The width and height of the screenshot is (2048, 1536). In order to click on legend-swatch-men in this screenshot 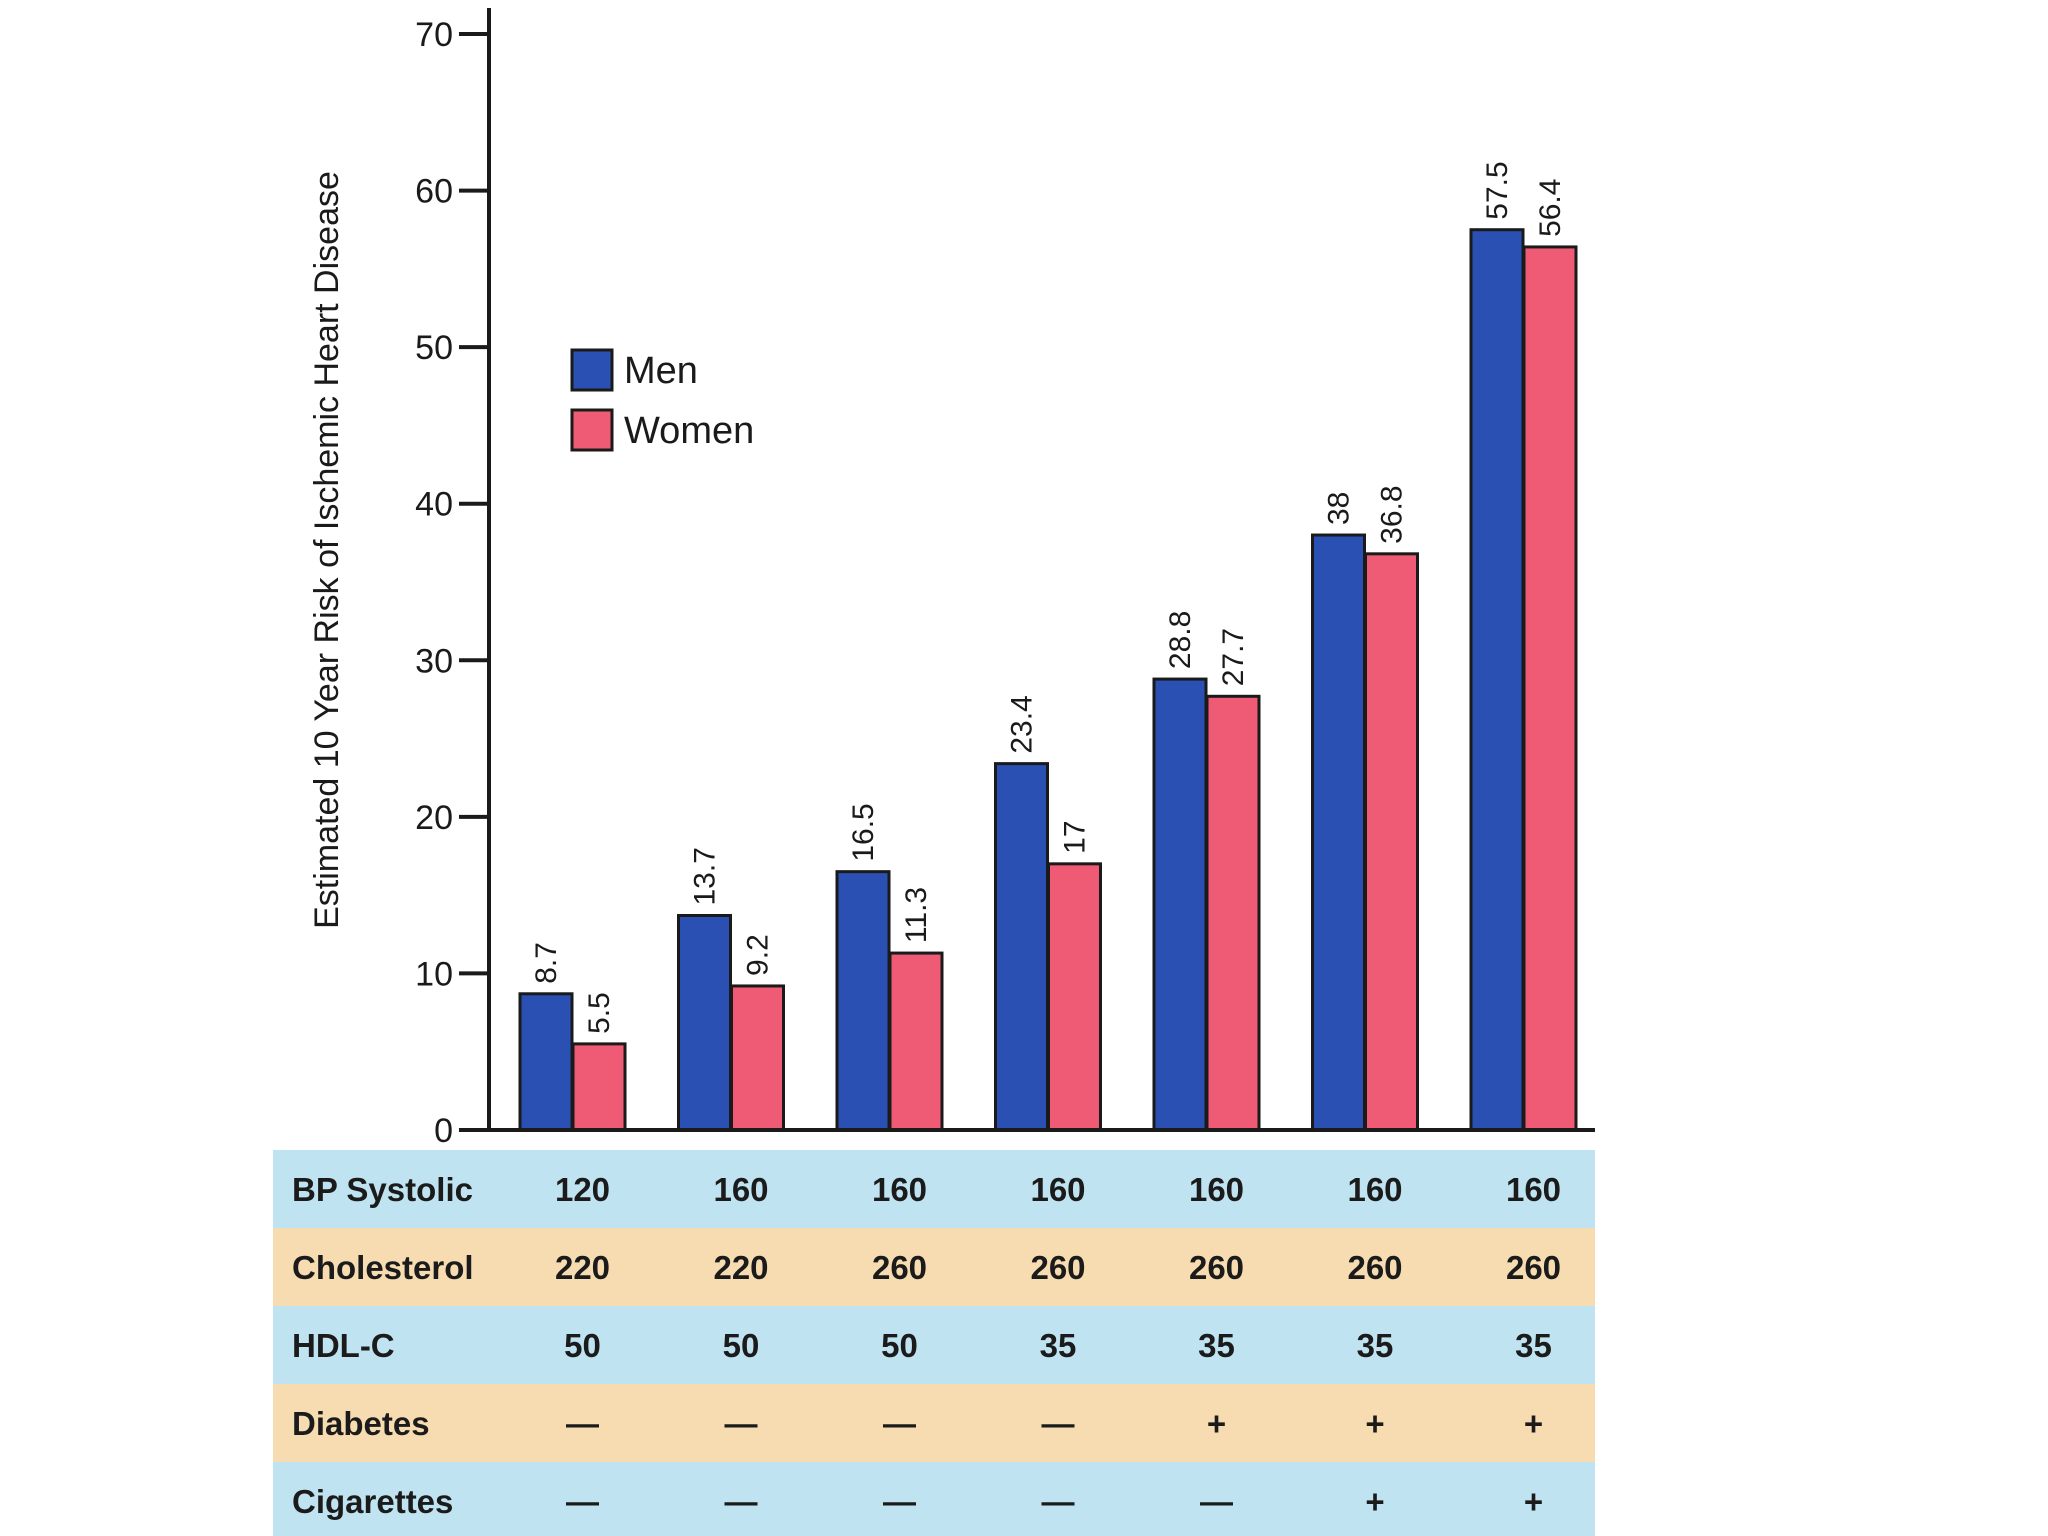, I will do `click(592, 370)`.